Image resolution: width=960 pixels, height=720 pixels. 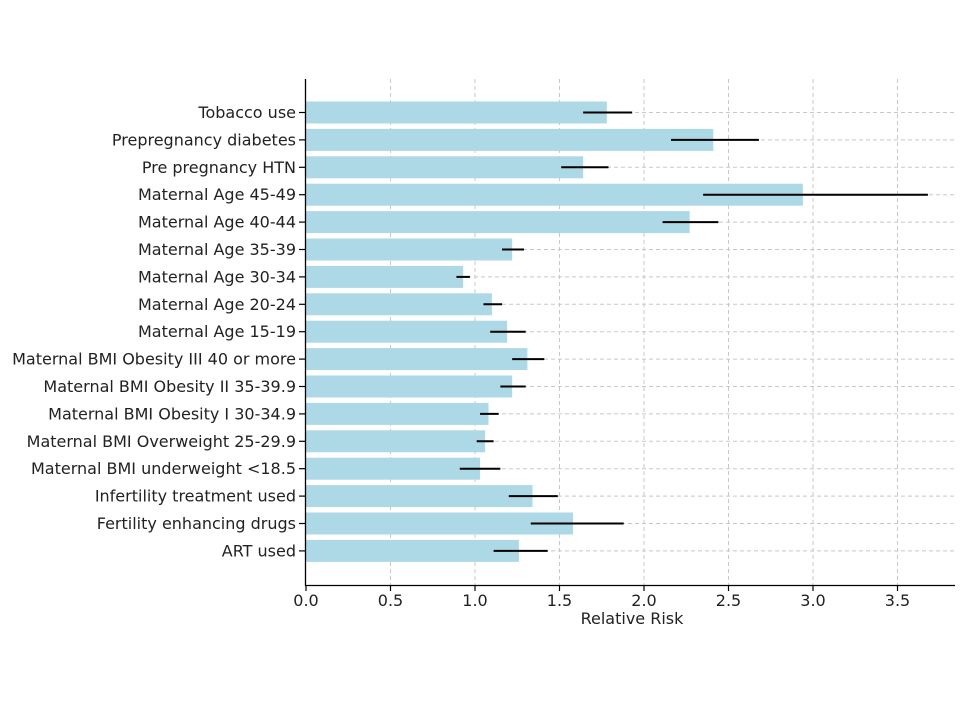 What do you see at coordinates (217, 276) in the screenshot?
I see `y-tick-label: Maternal Age 30-34` at bounding box center [217, 276].